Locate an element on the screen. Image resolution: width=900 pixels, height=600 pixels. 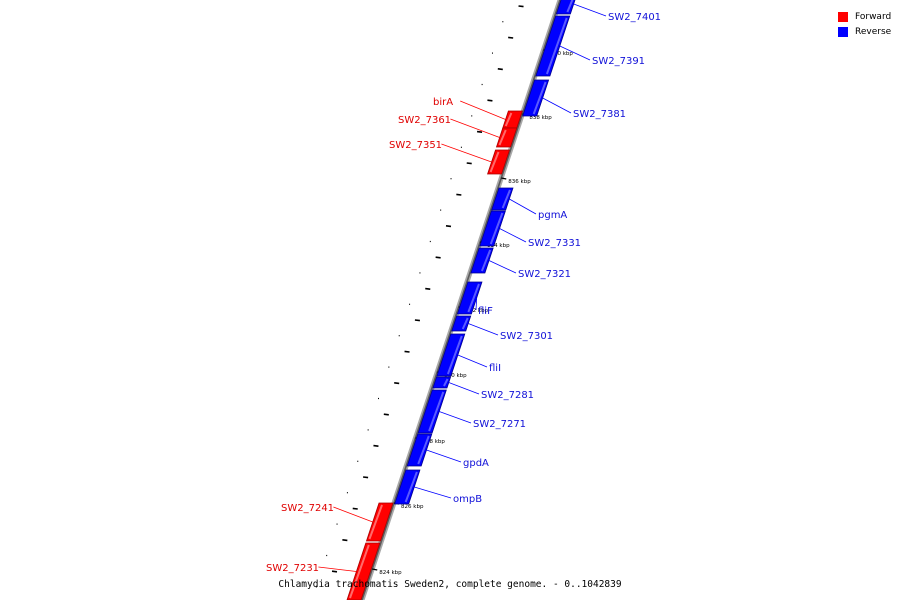
legend: Forward Reverse is located at coordinates (864, 24).